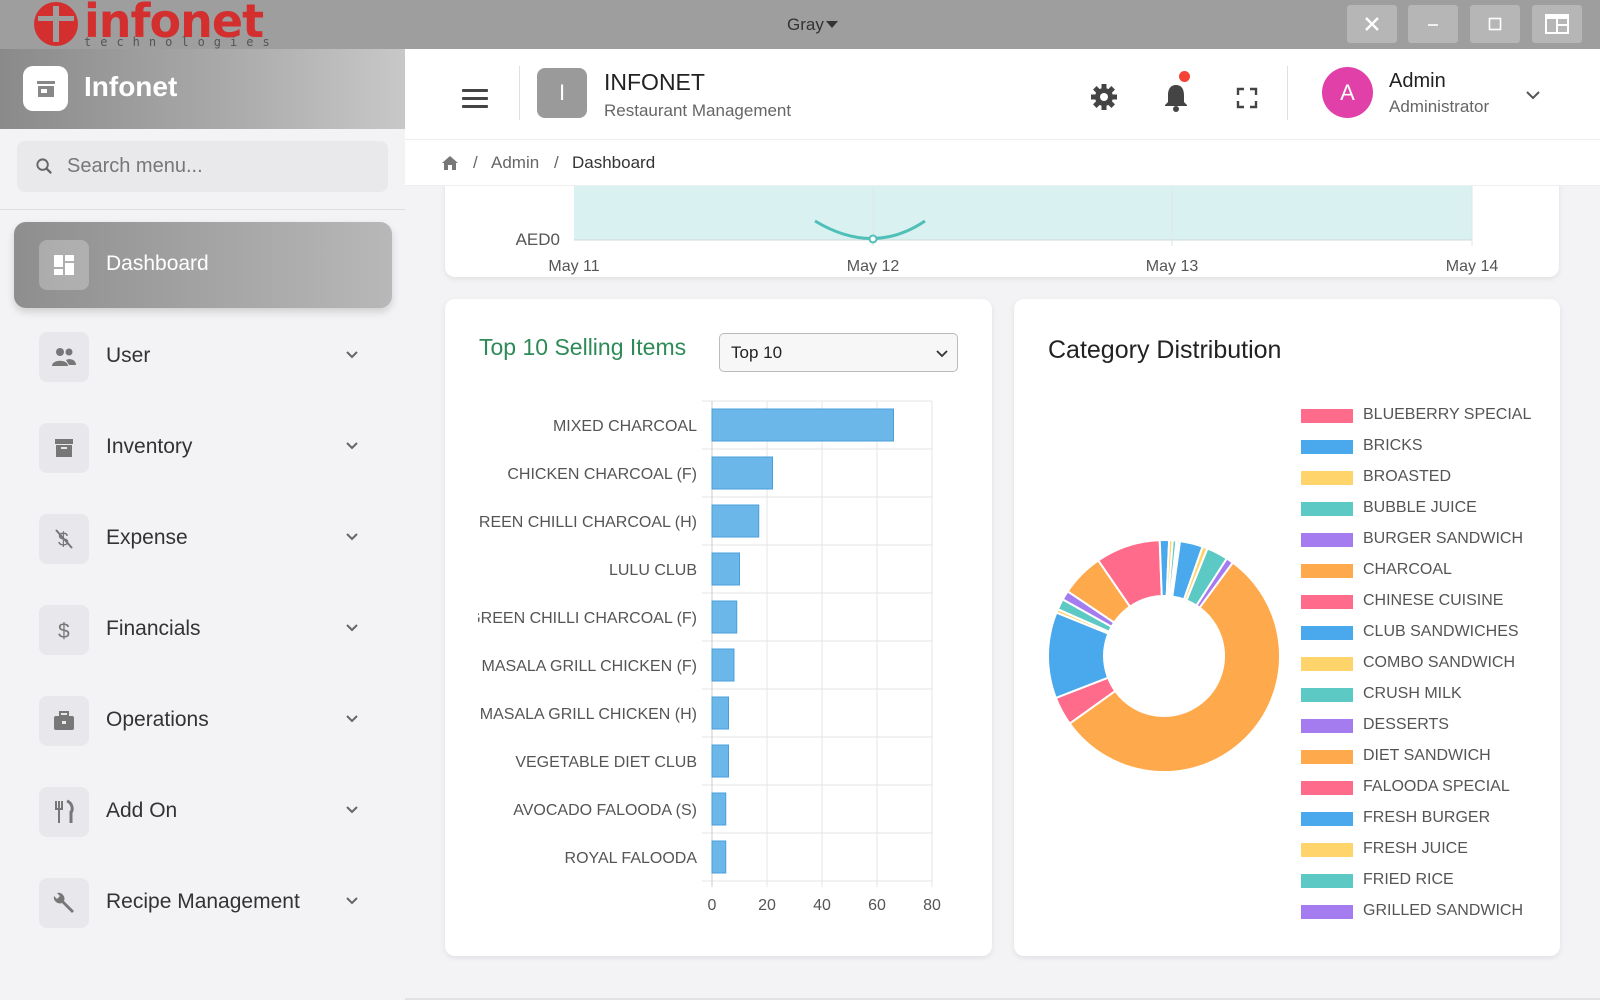 The image size is (1600, 1000). What do you see at coordinates (1176, 97) in the screenshot?
I see `notification-bell-icon` at bounding box center [1176, 97].